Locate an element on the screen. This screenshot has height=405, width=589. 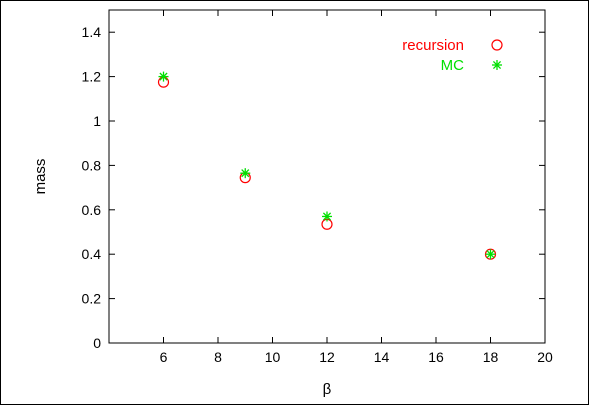
x-tick-label: 16 is located at coordinates (436, 357).